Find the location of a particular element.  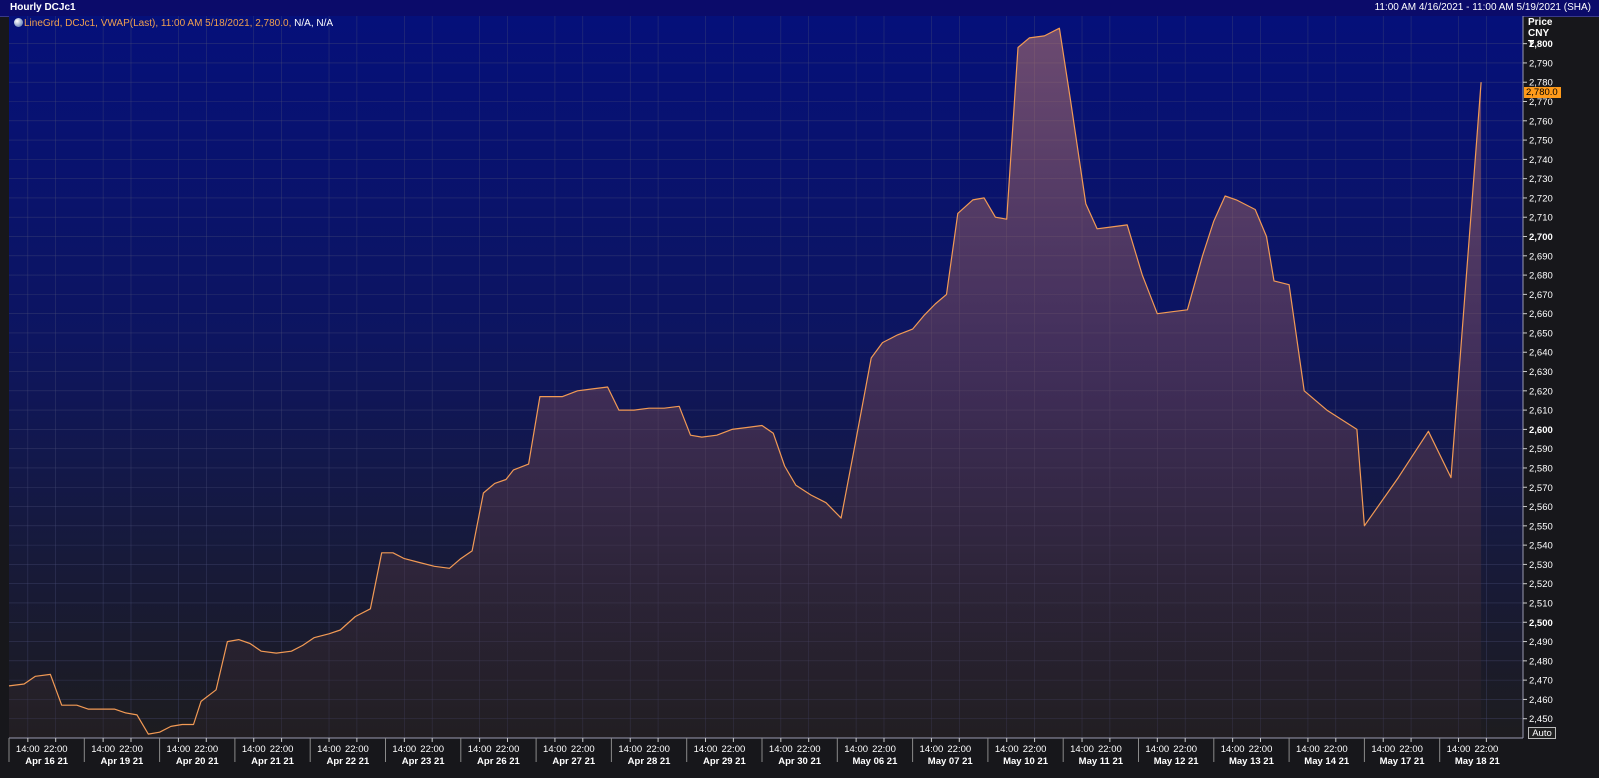

y-tick-label: 2,520 is located at coordinates (1541, 584).